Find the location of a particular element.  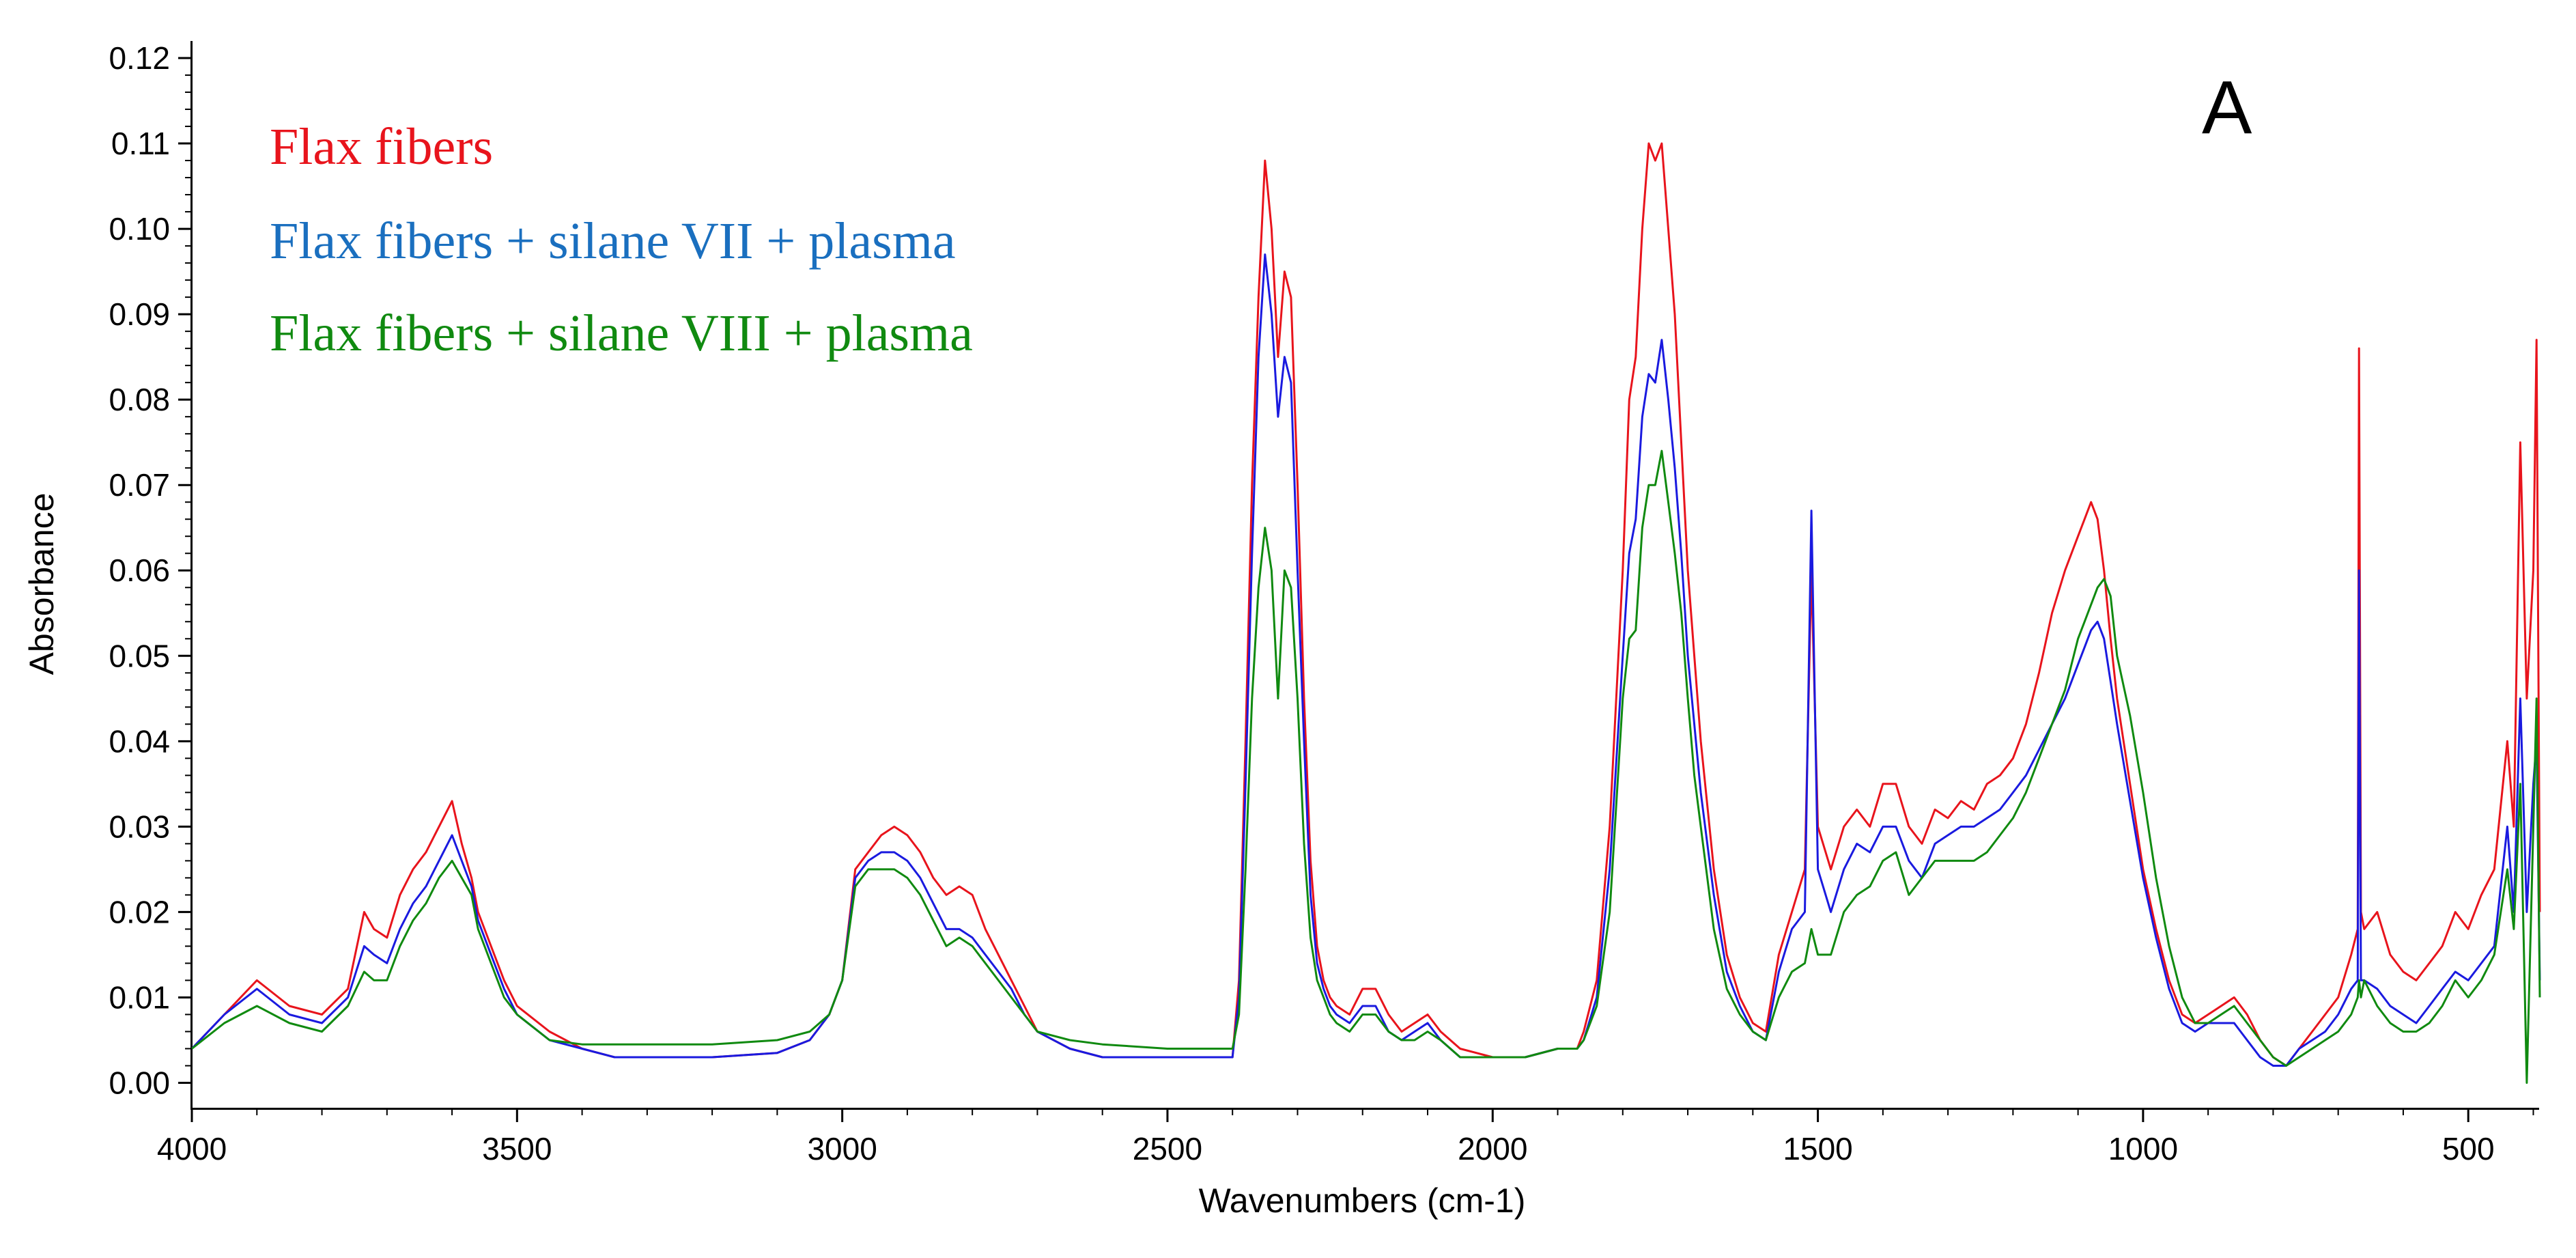

y-axis-title: Absorbance is located at coordinates (42, 584).